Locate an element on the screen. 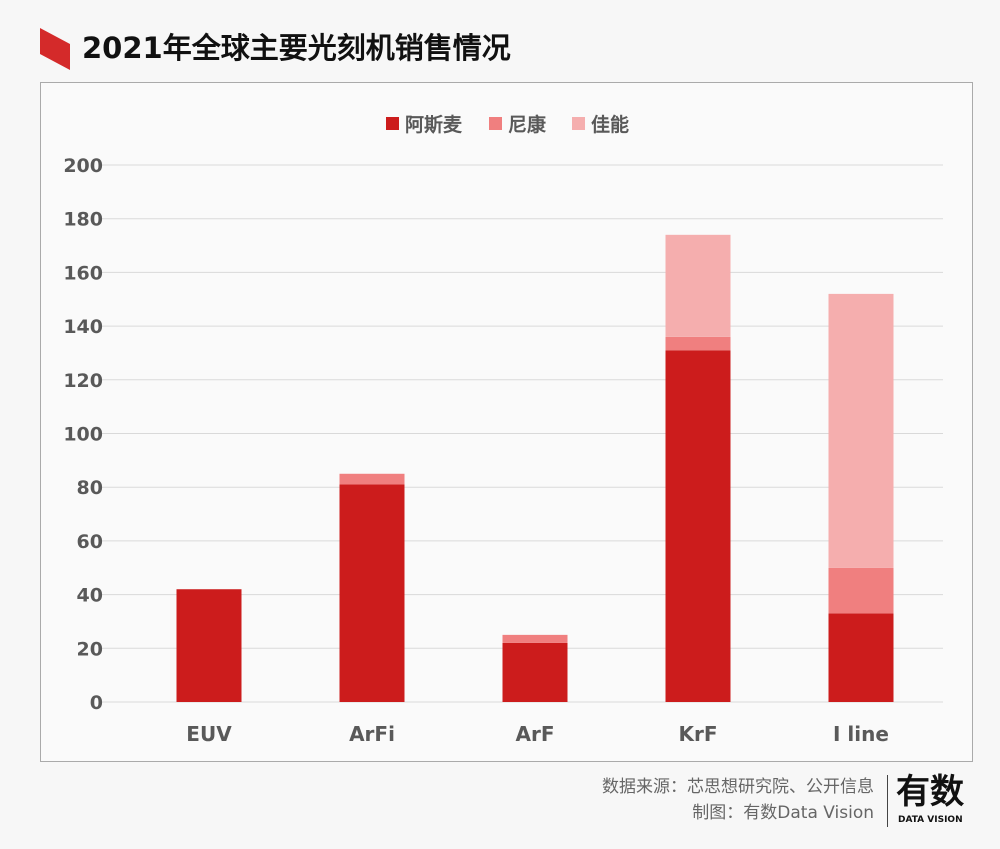  x-tick-label: KrF is located at coordinates (697, 734).